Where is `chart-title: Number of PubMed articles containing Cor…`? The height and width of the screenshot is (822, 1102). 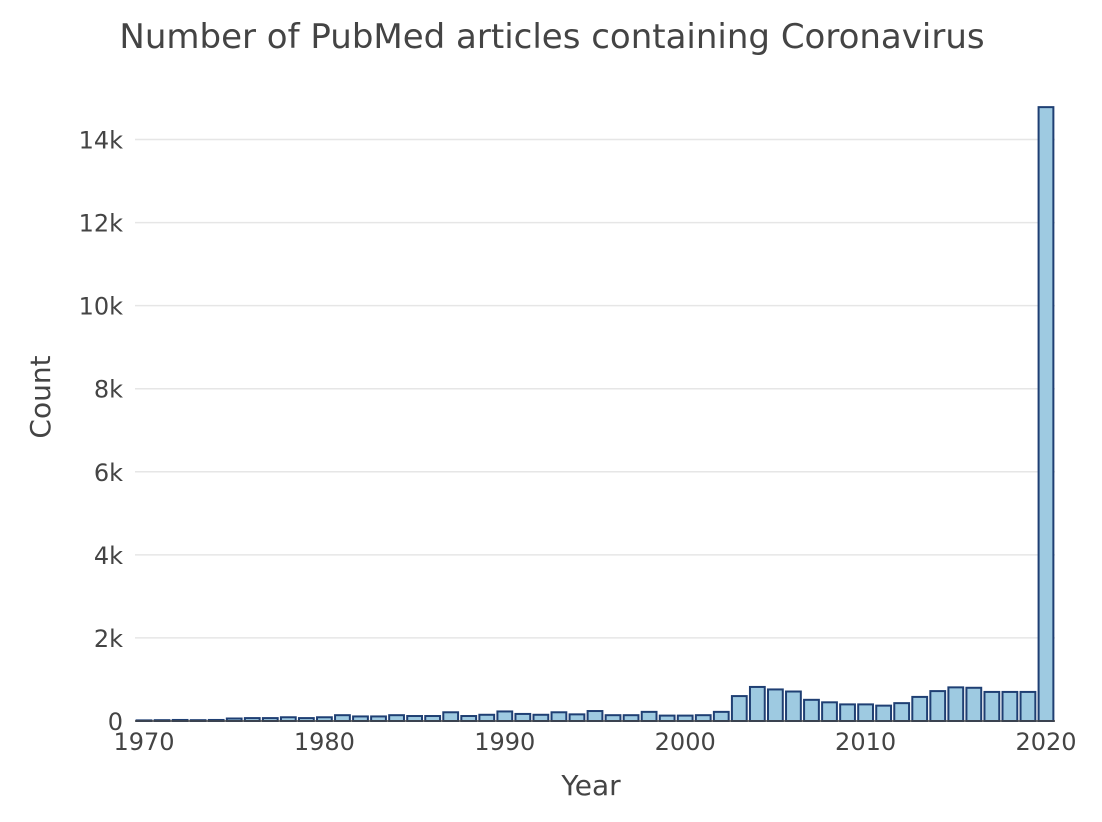 chart-title: Number of PubMed articles containing Cor… is located at coordinates (551, 37).